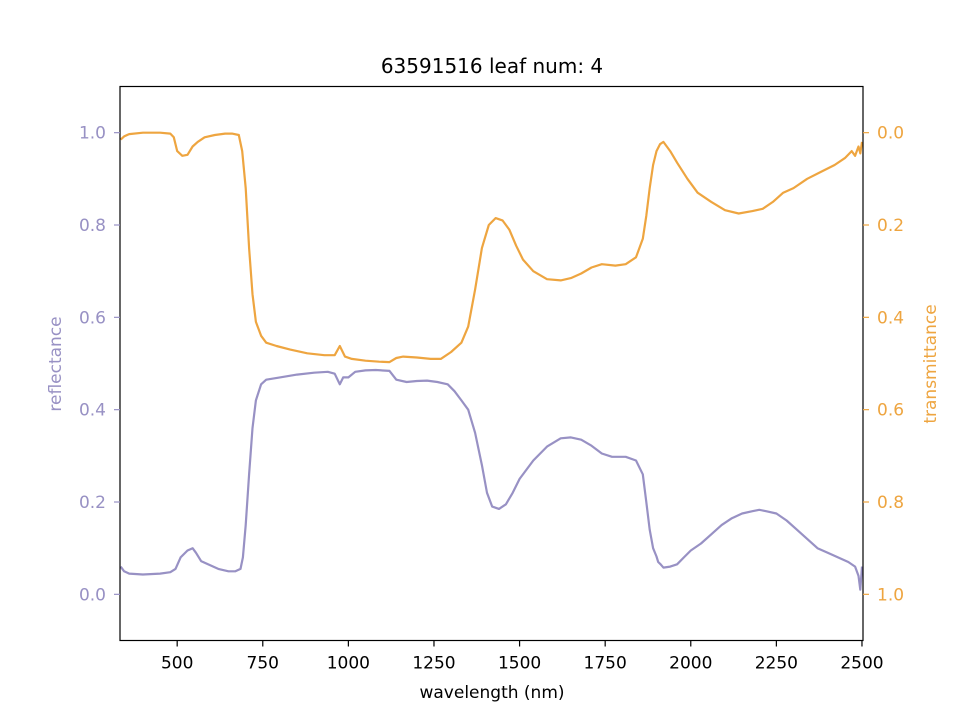 The image size is (960, 720). Describe the element at coordinates (890, 503) in the screenshot. I see `y-right-tick-label: 0.8` at that location.